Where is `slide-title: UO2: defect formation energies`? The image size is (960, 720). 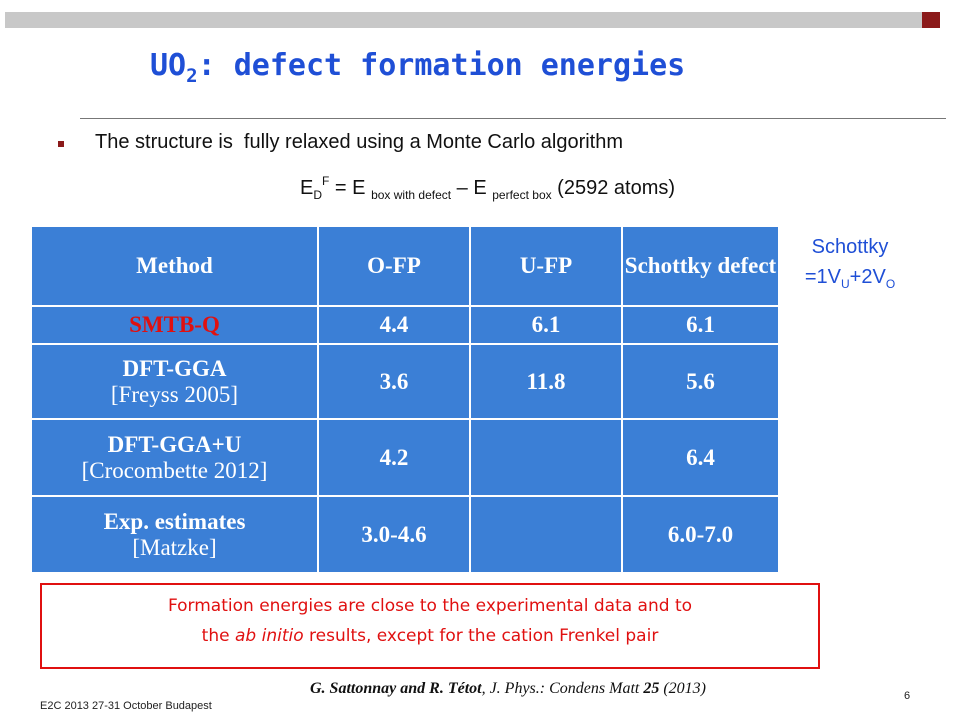 slide-title: UO2: defect formation energies is located at coordinates (417, 67).